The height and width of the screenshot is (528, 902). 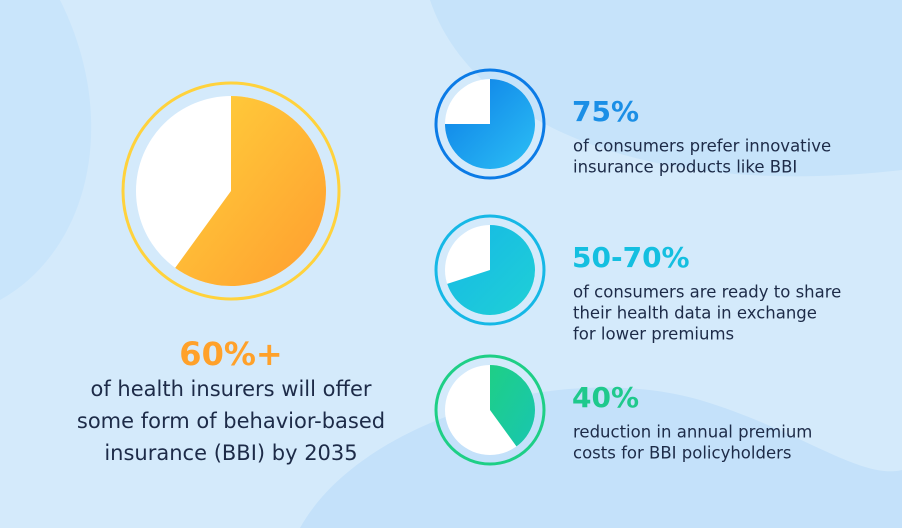 I want to click on stat-caption: for lower premiums, so click(x=653, y=334).